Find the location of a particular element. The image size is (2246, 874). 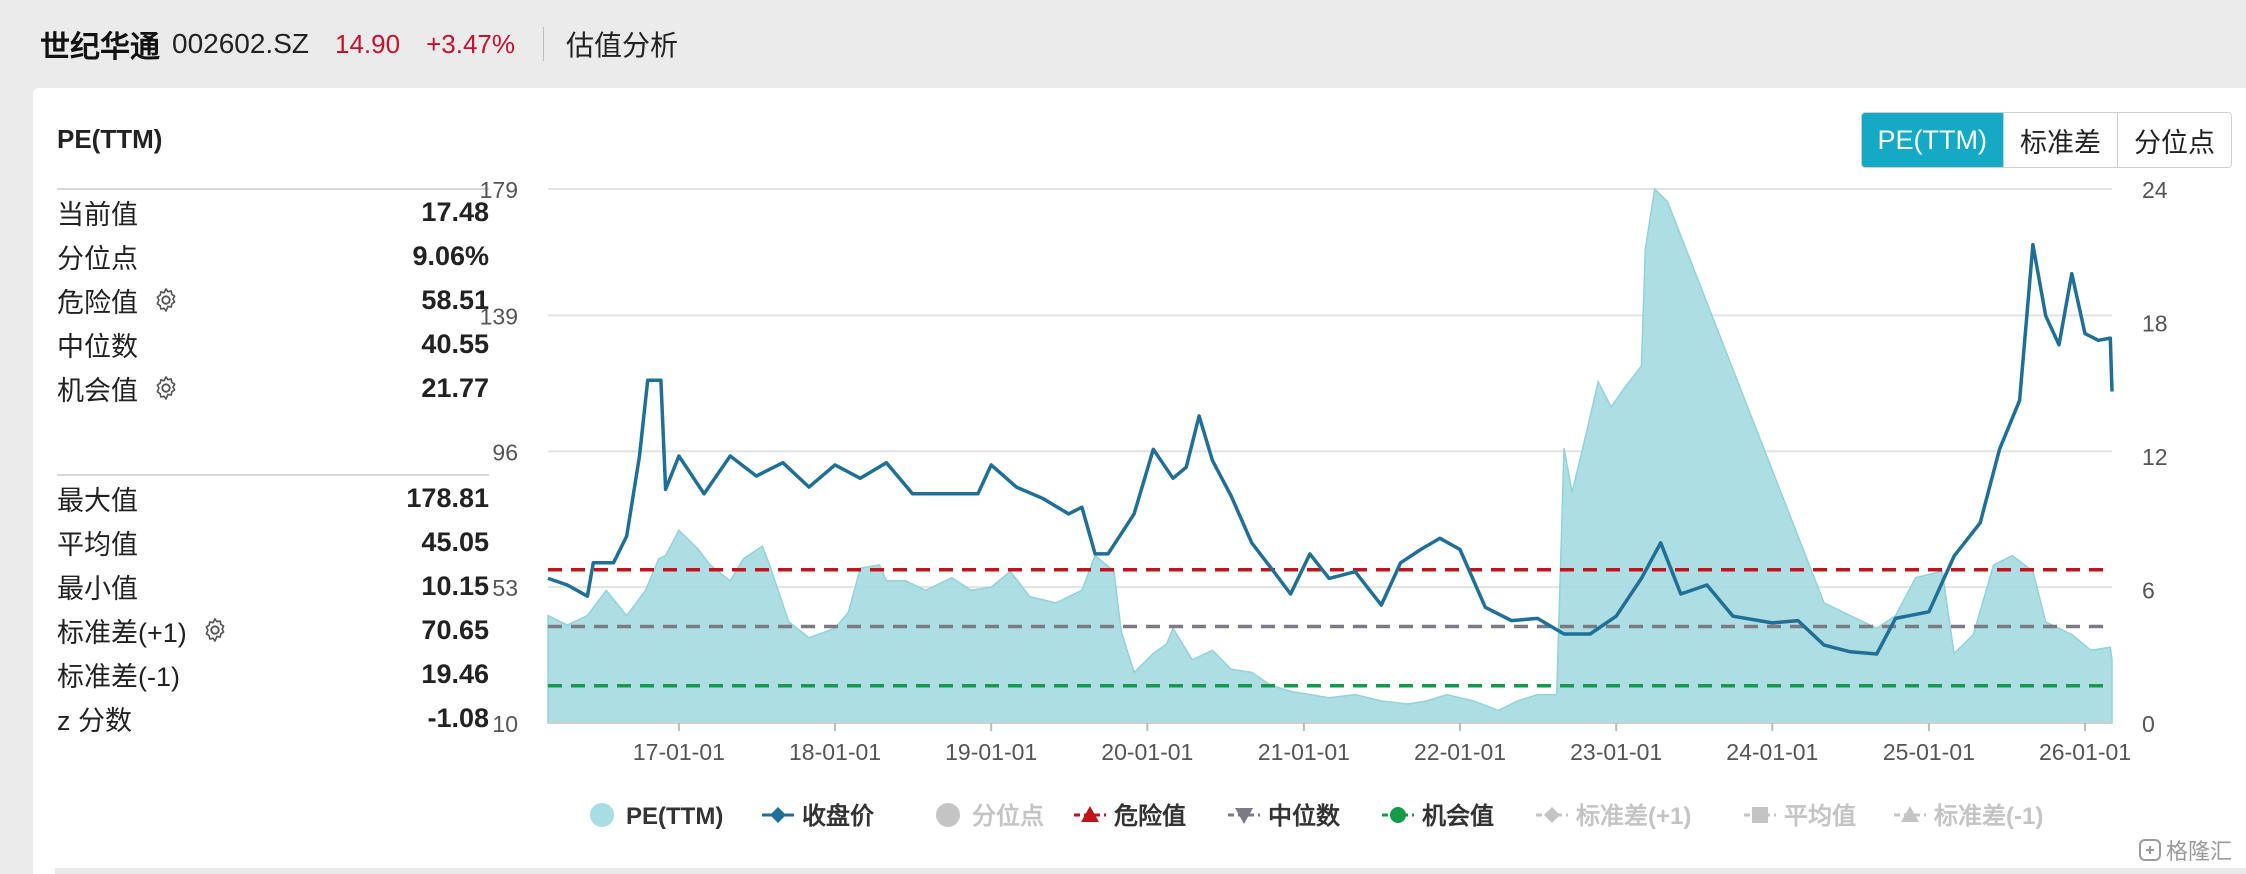

stat-value: 10.15 is located at coordinates (455, 585).